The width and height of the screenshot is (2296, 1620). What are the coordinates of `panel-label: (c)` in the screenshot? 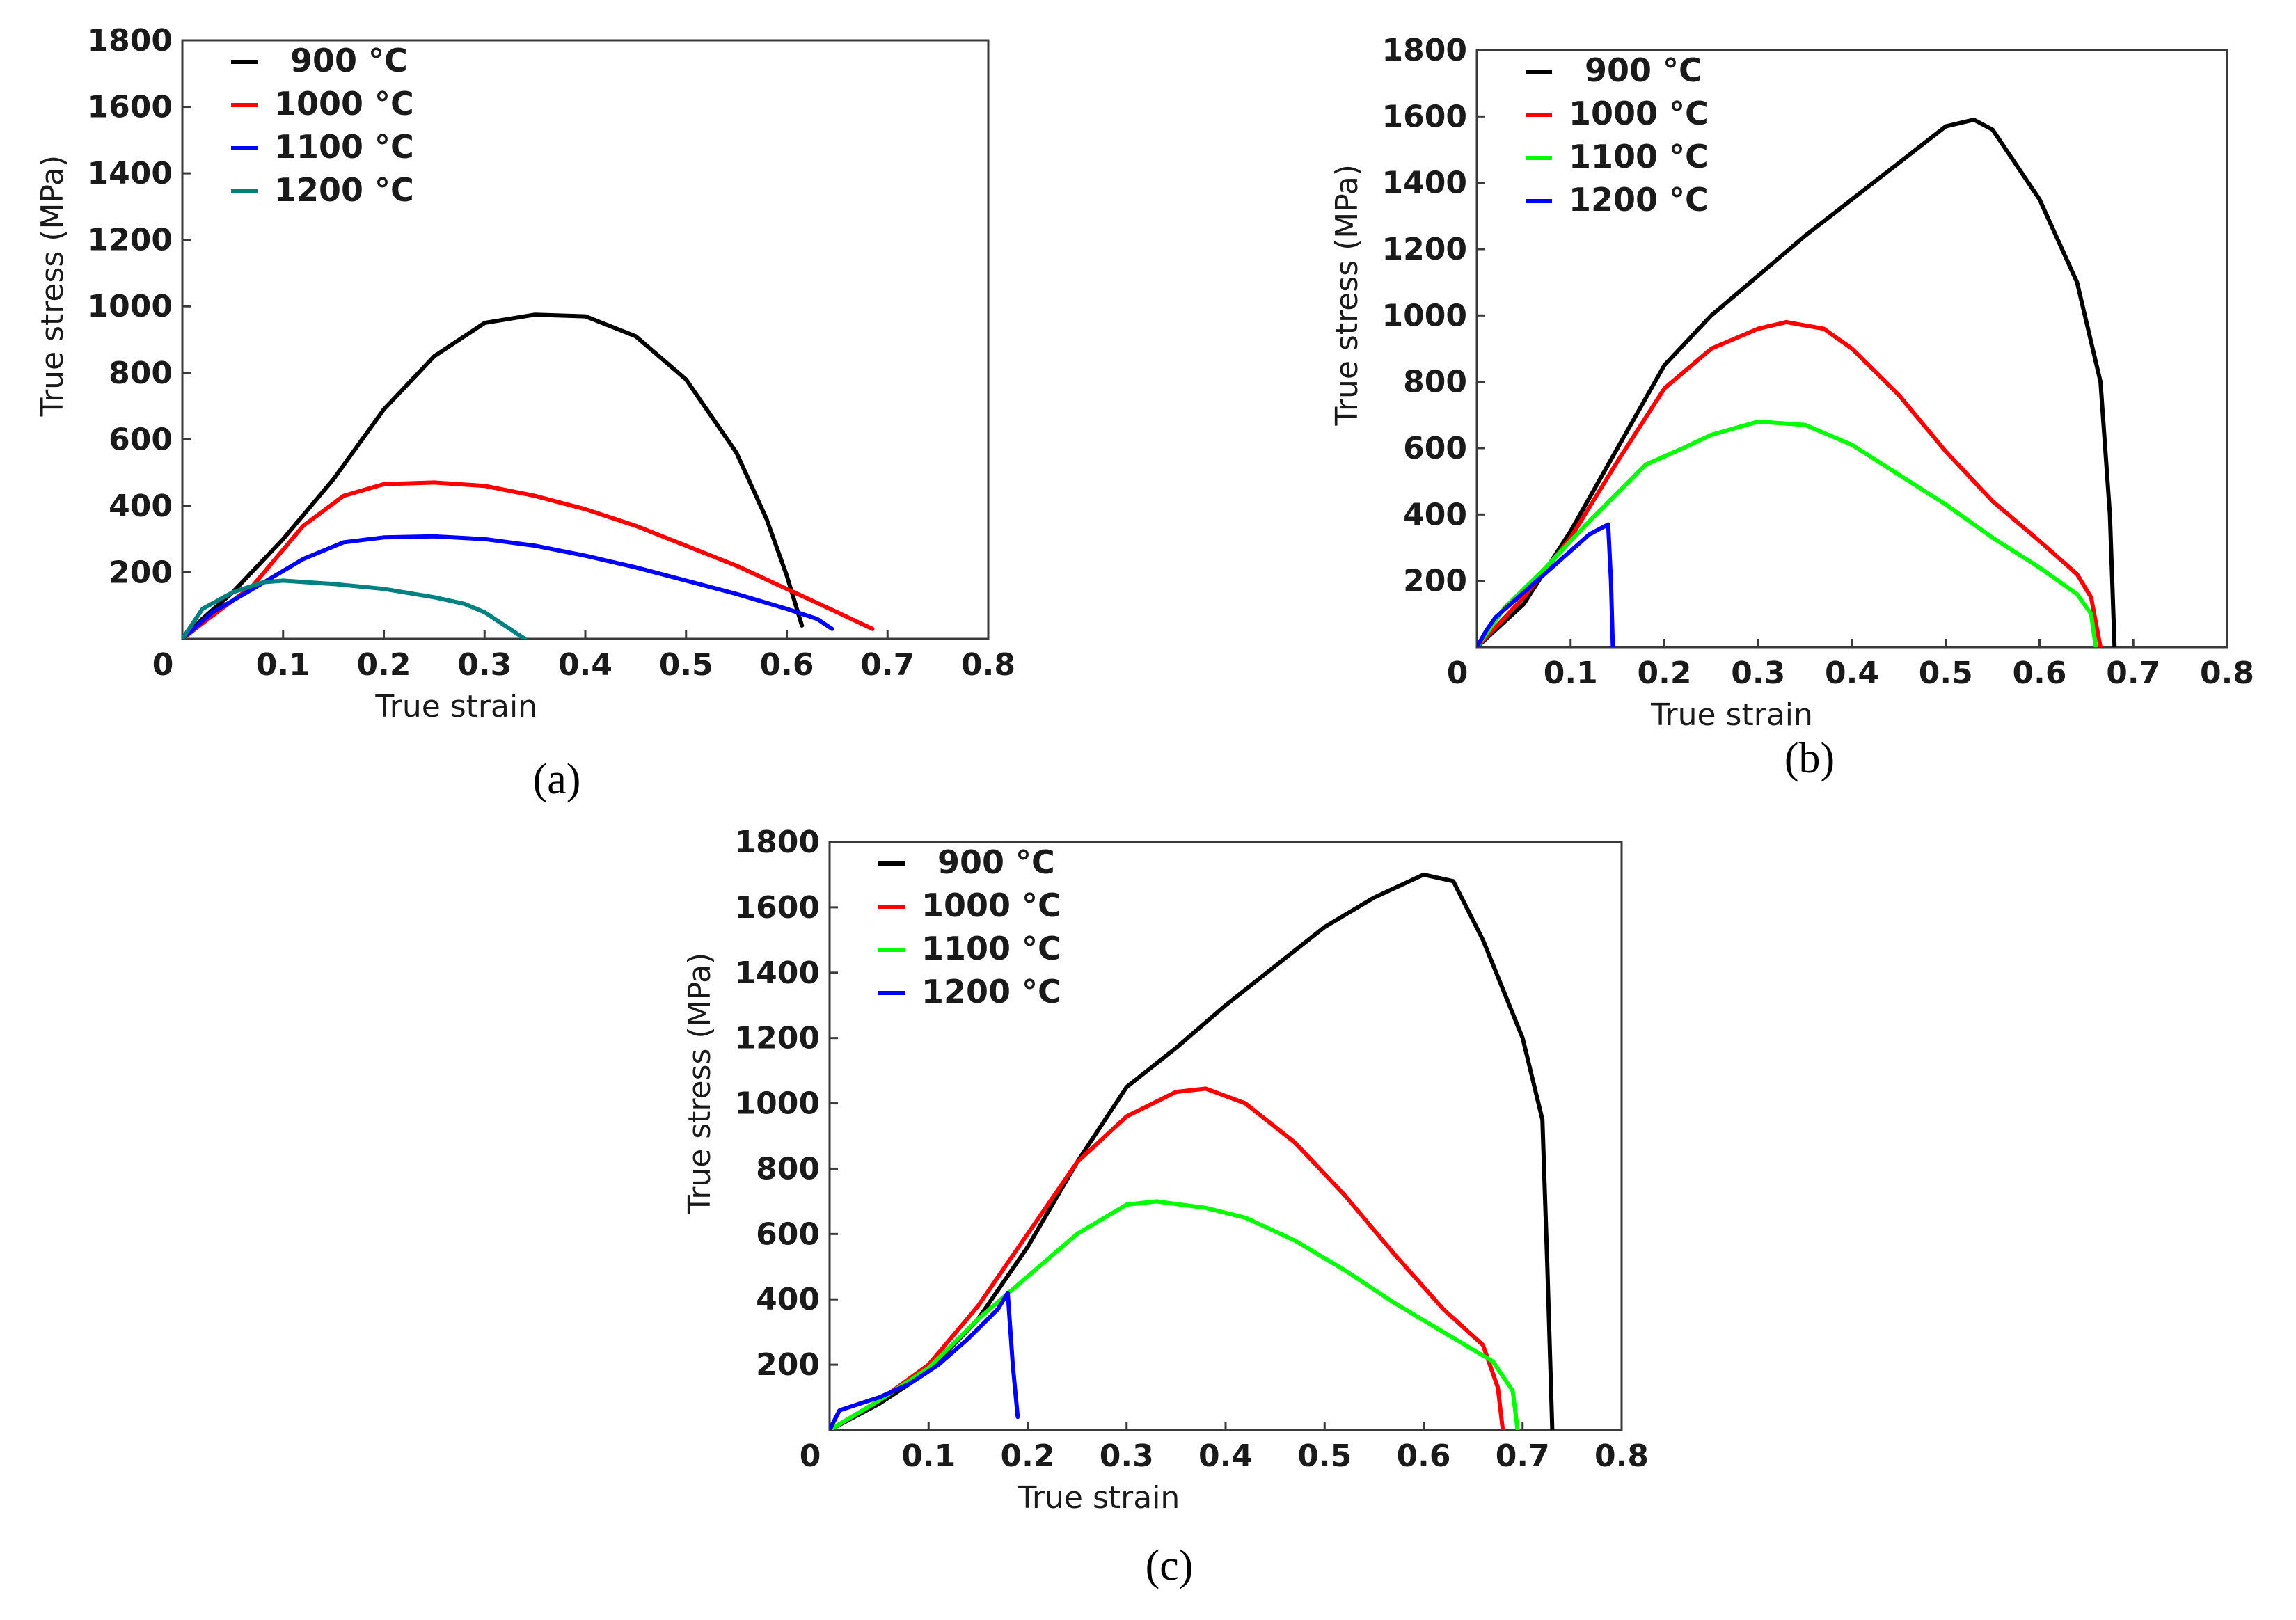 It's located at (1170, 1565).